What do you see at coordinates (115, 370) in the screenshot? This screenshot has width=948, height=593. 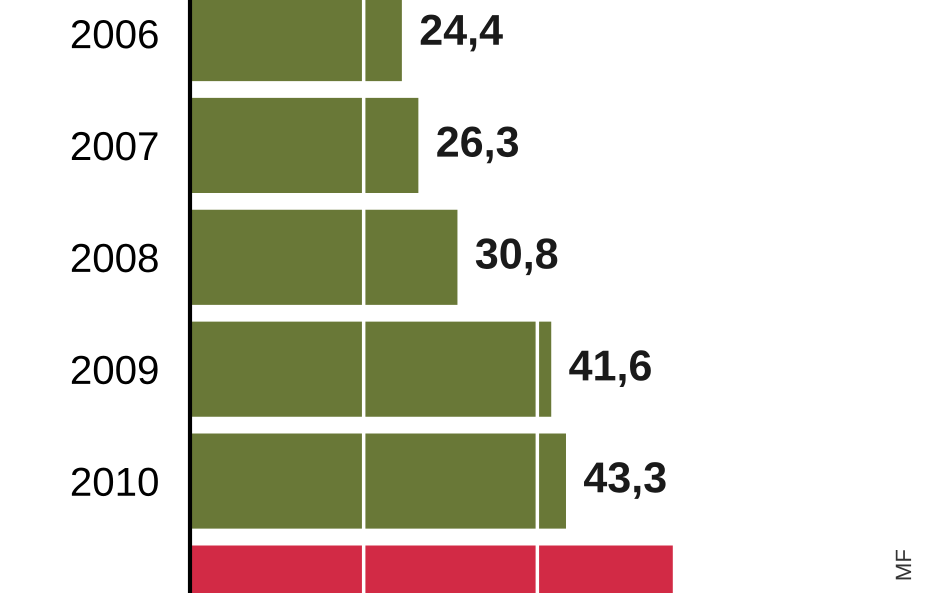 I see `y-tick-label: 2009` at bounding box center [115, 370].